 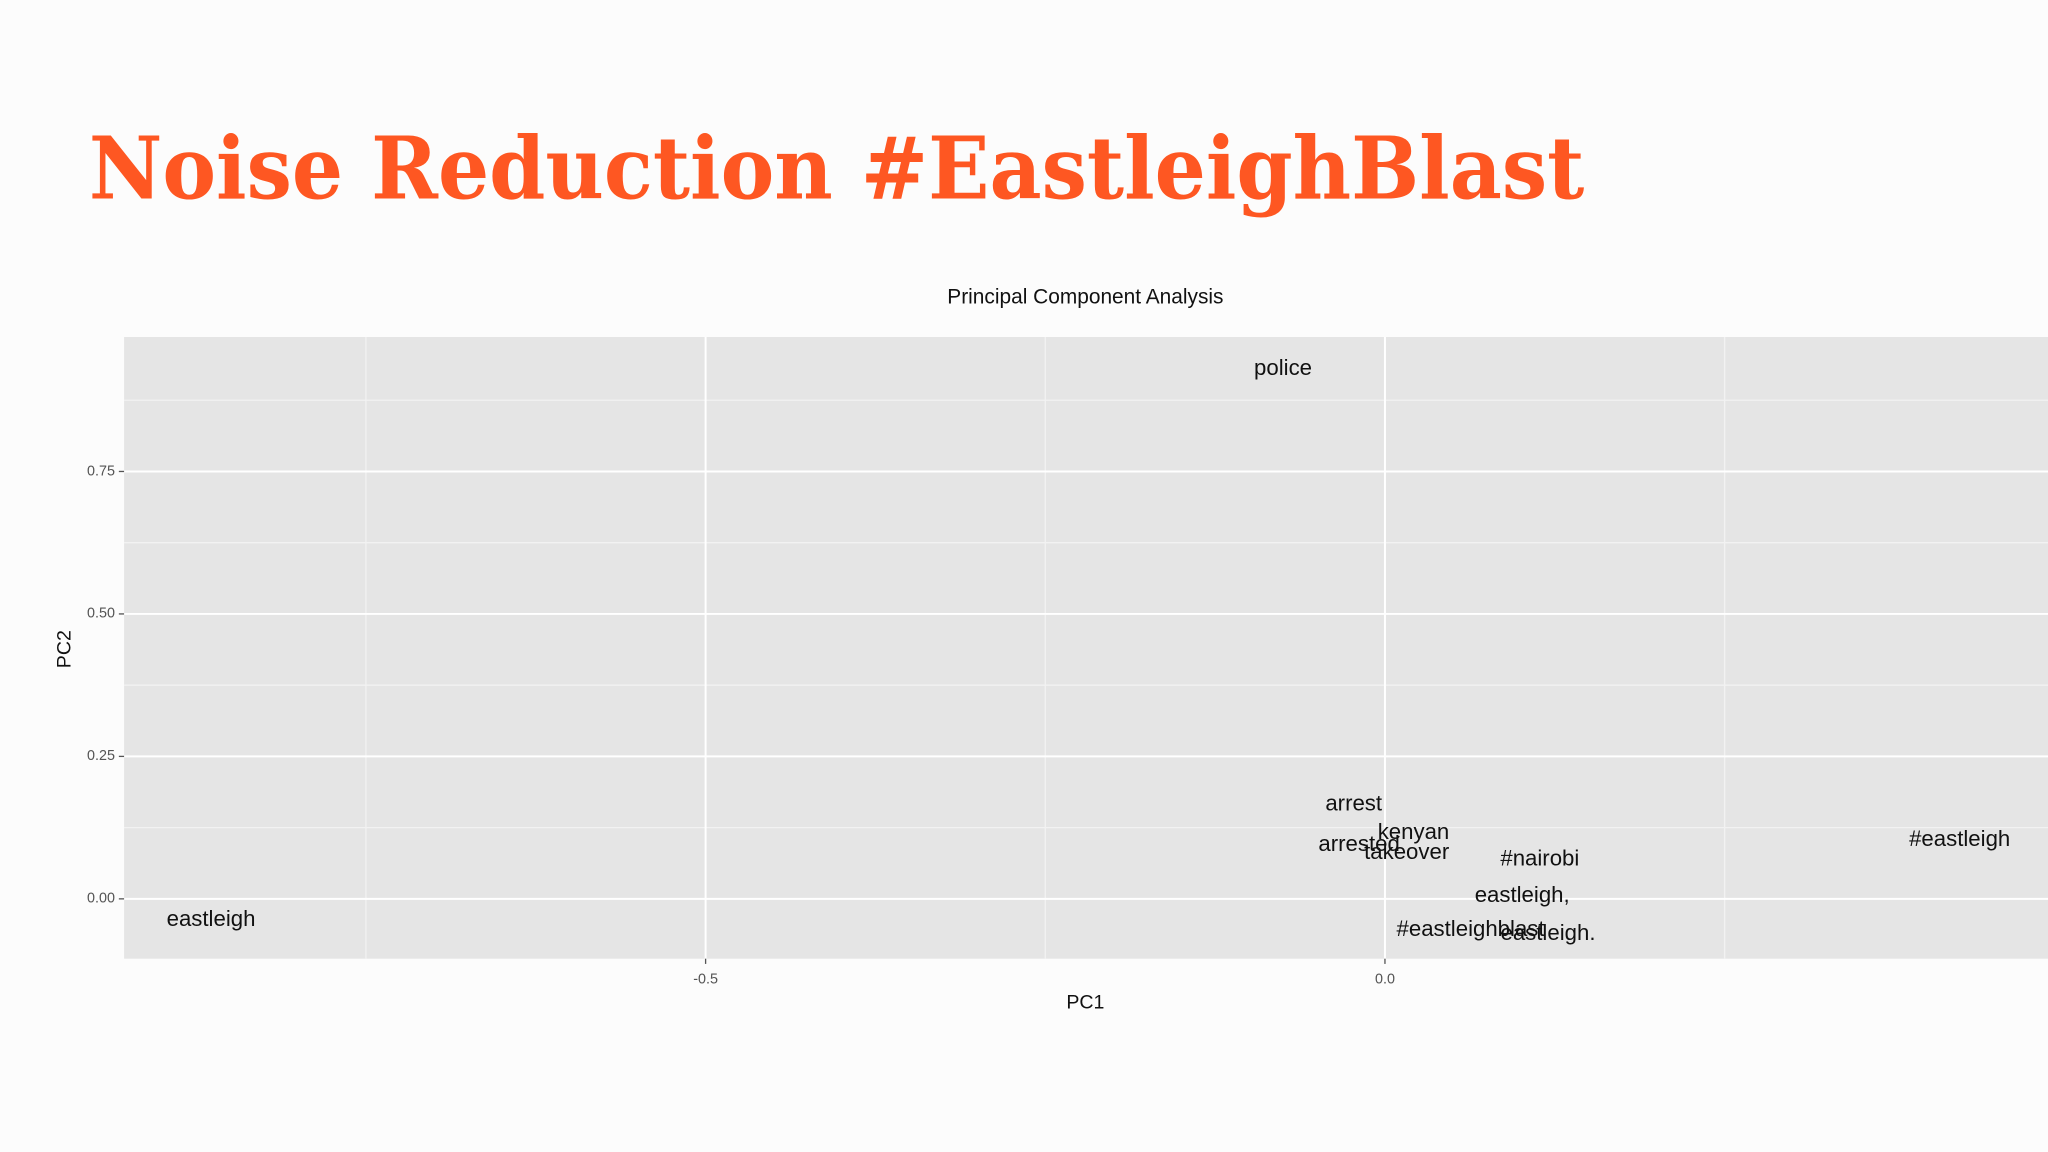 What do you see at coordinates (1385, 979) in the screenshot?
I see `x-tick-label: 0.0` at bounding box center [1385, 979].